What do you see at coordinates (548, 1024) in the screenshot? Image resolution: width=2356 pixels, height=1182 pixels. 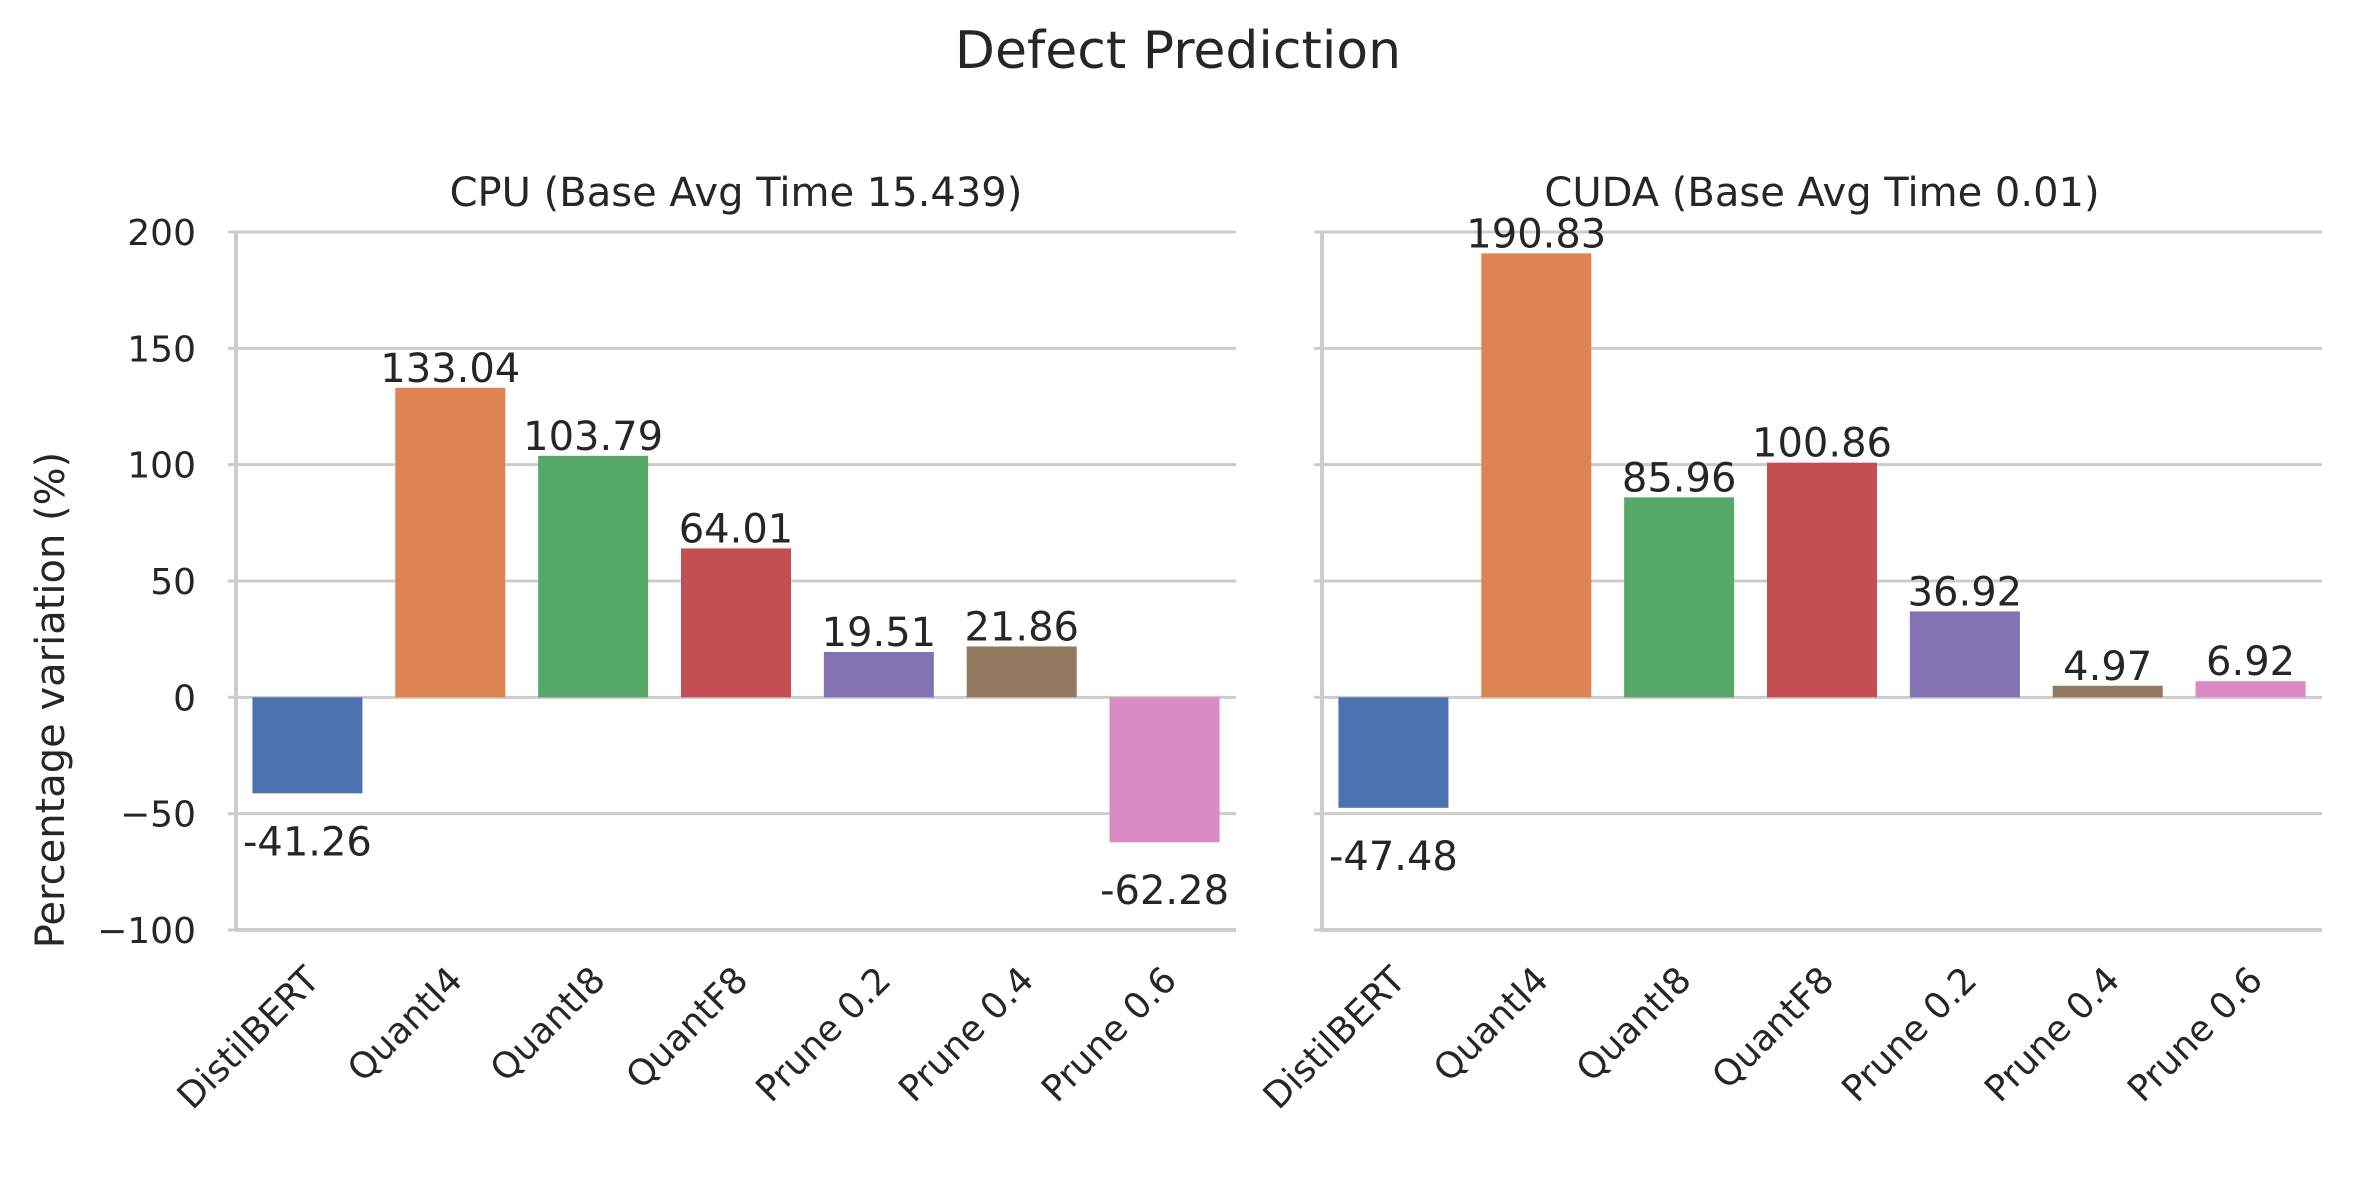 I see `x-tick-label-cpu-quanti8: QuantI8` at bounding box center [548, 1024].